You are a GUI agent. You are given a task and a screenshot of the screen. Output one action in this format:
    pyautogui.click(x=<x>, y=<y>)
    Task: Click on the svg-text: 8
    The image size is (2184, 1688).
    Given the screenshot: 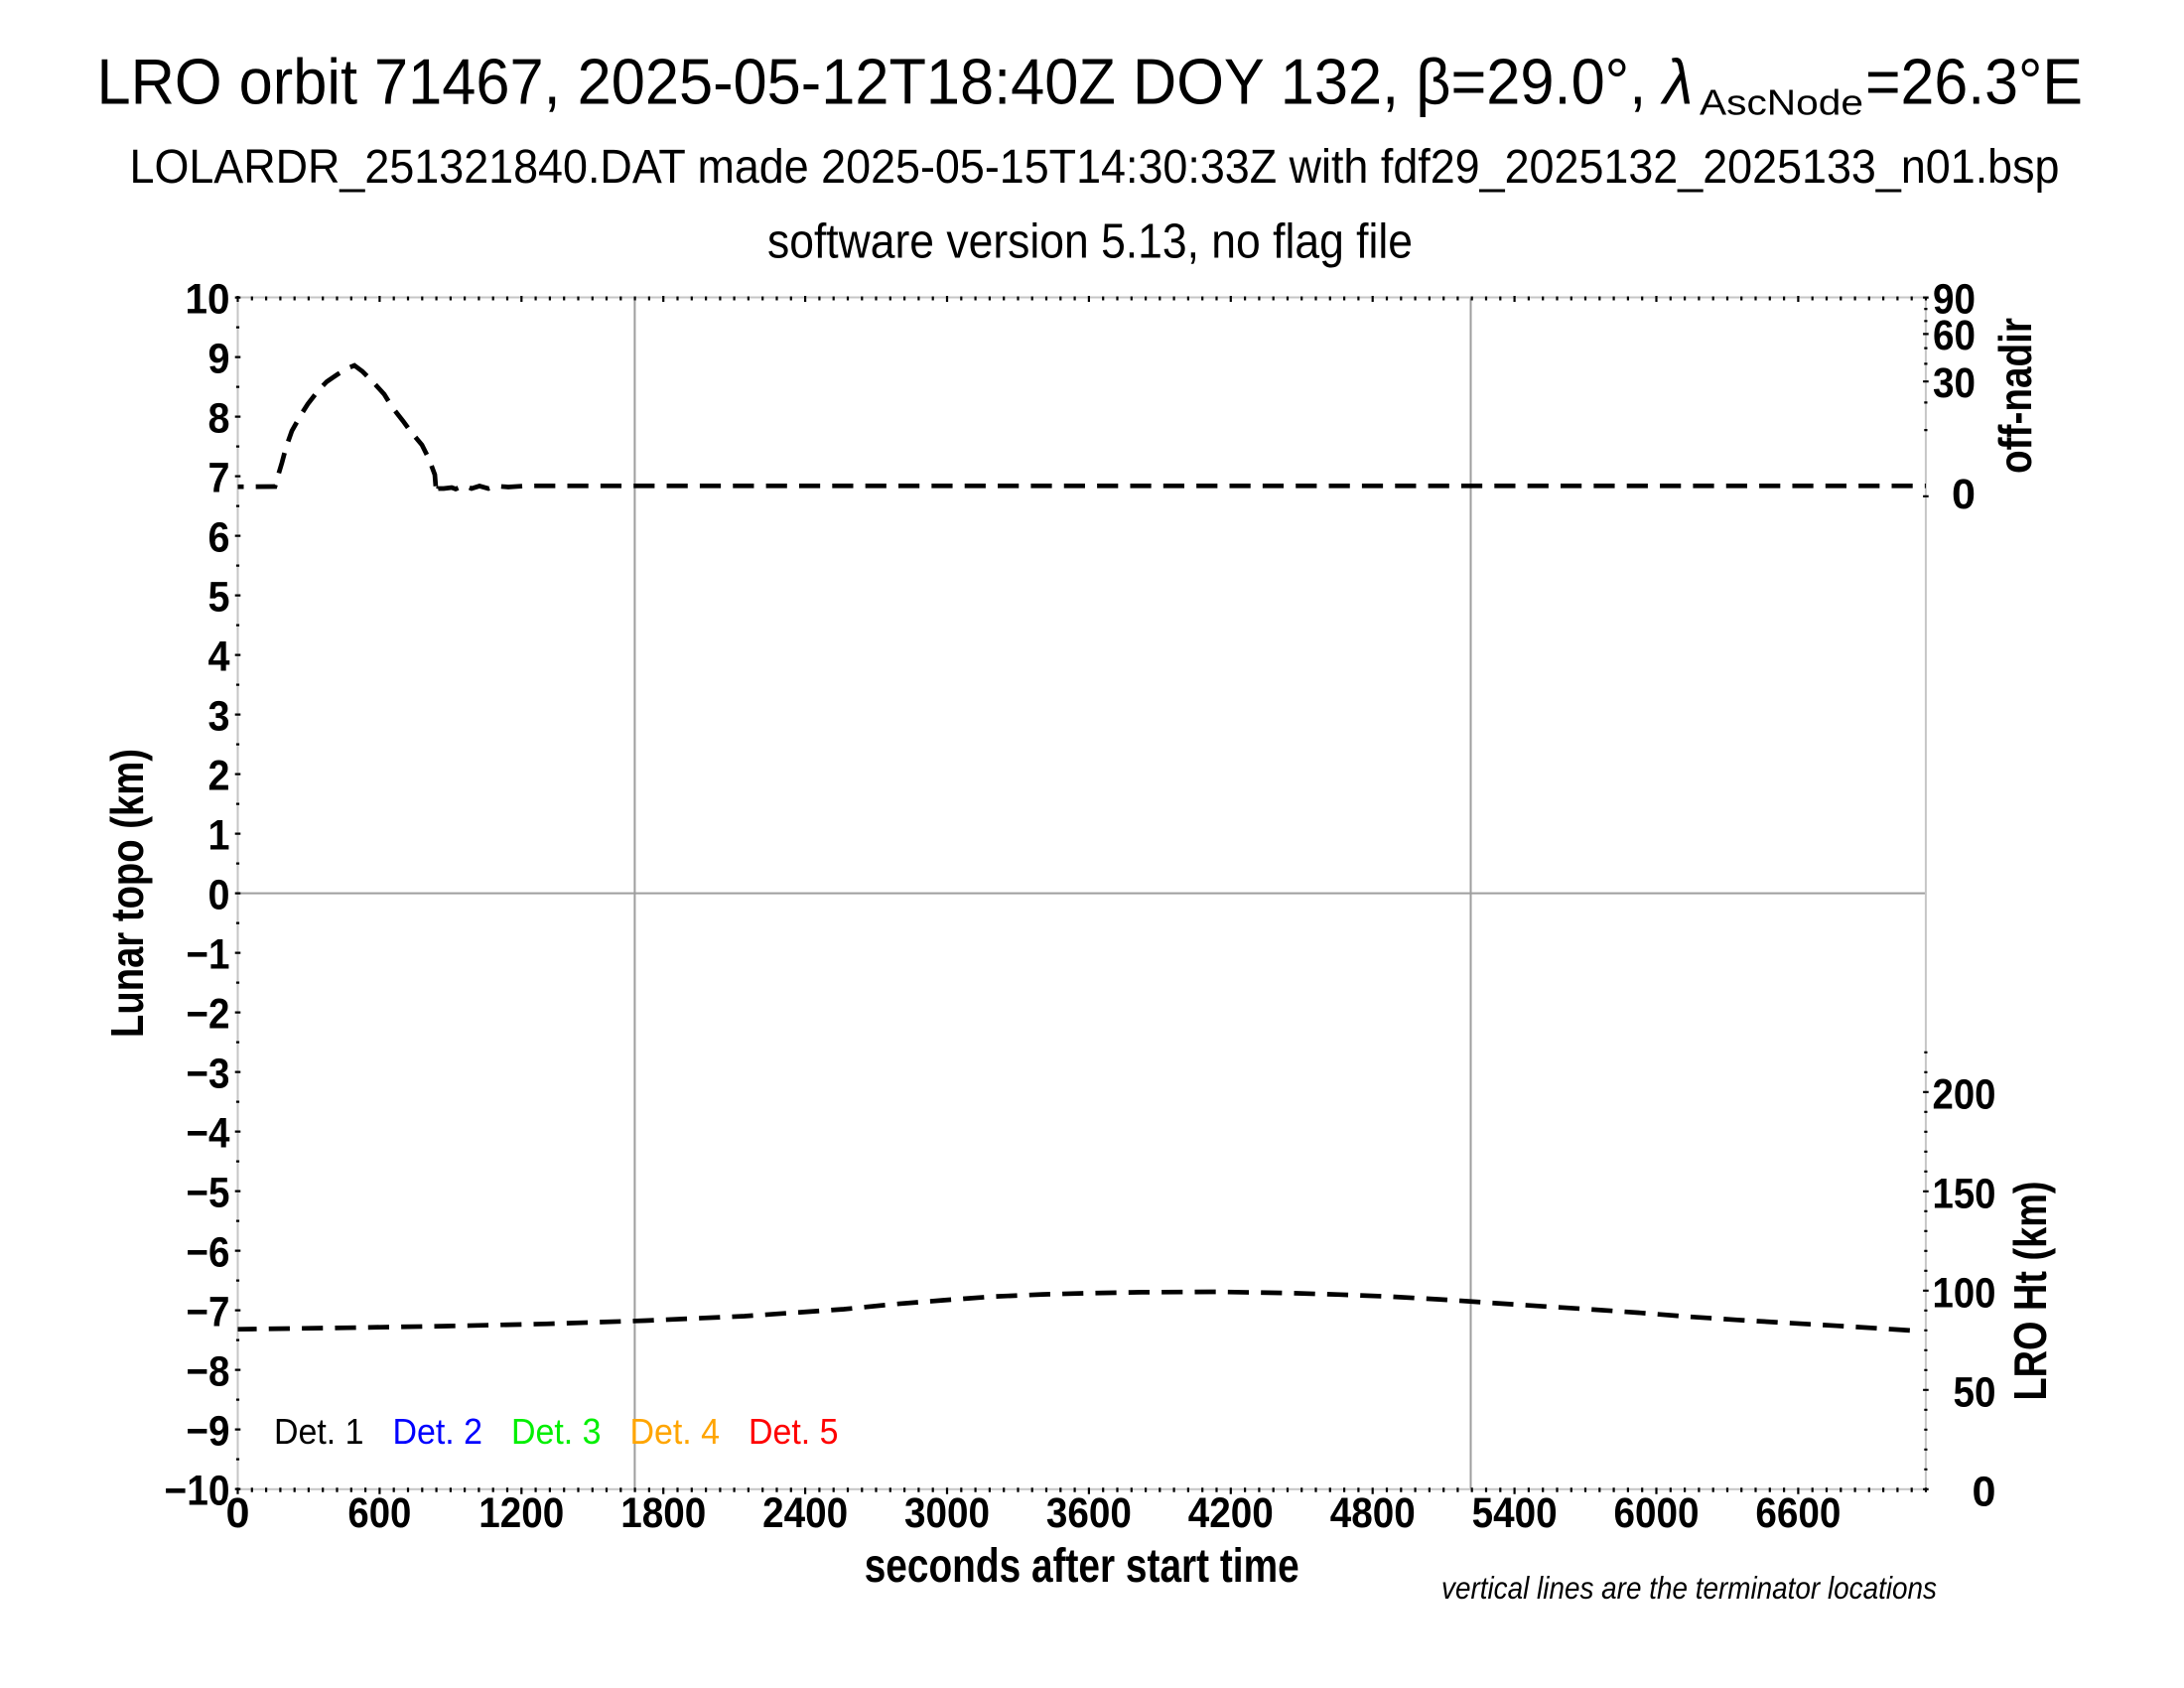 What is the action you would take?
    pyautogui.click(x=219, y=419)
    